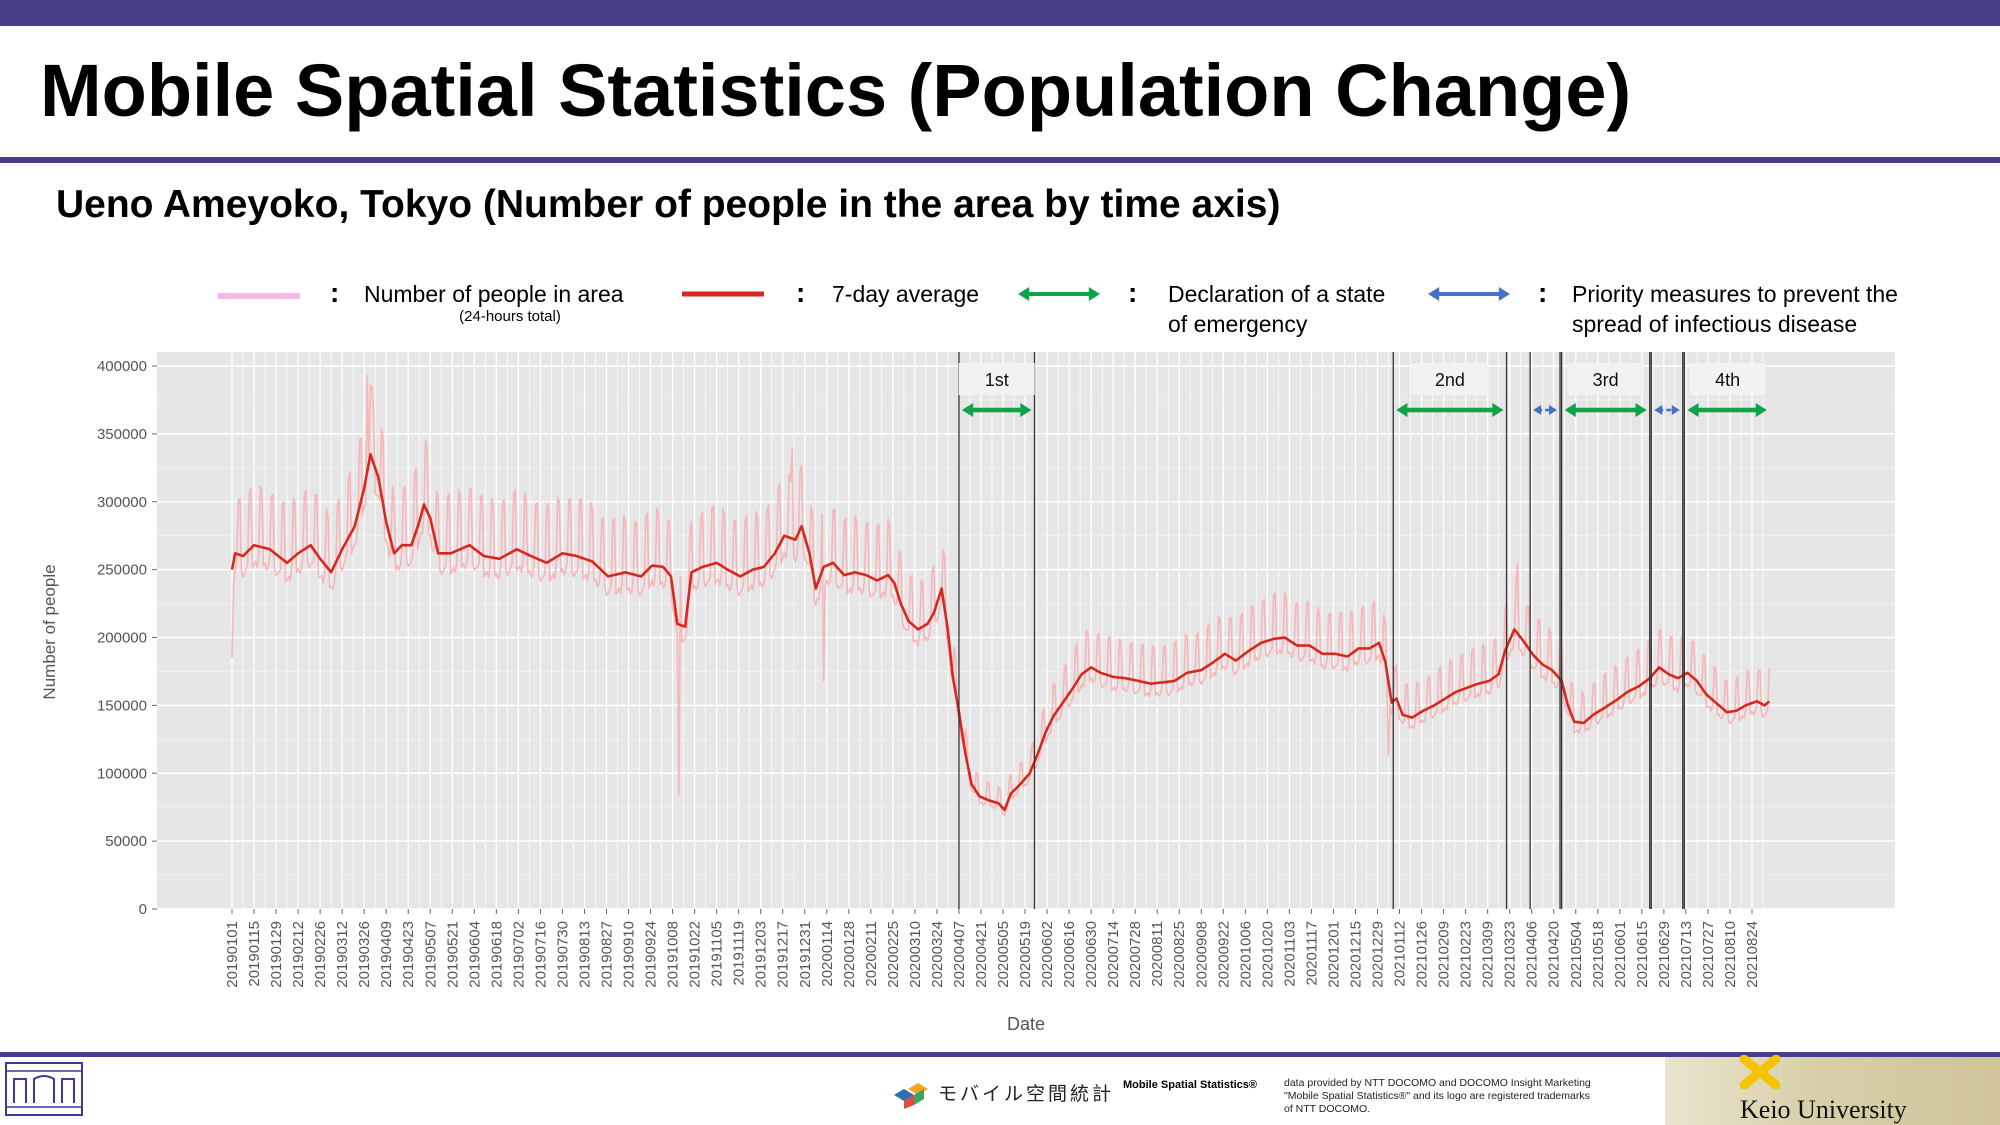 The width and height of the screenshot is (2000, 1125). I want to click on x-tick-label: 20200310, so click(915, 954).